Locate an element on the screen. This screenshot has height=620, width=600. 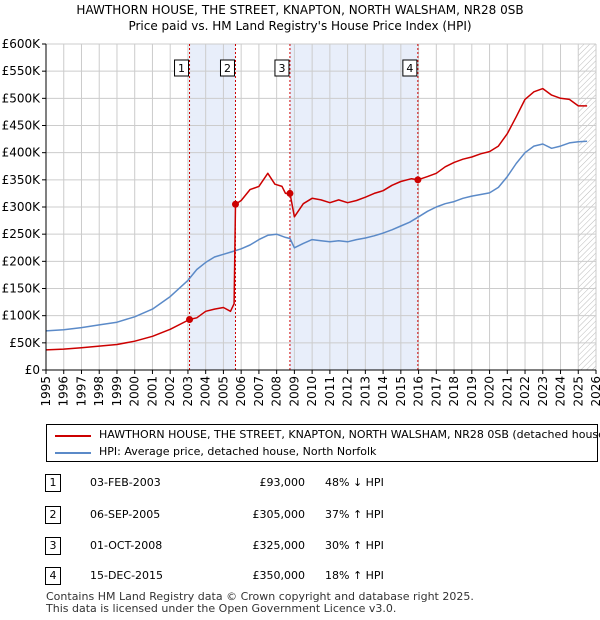
x-tick-label: 2013 is located at coordinates (365, 391).